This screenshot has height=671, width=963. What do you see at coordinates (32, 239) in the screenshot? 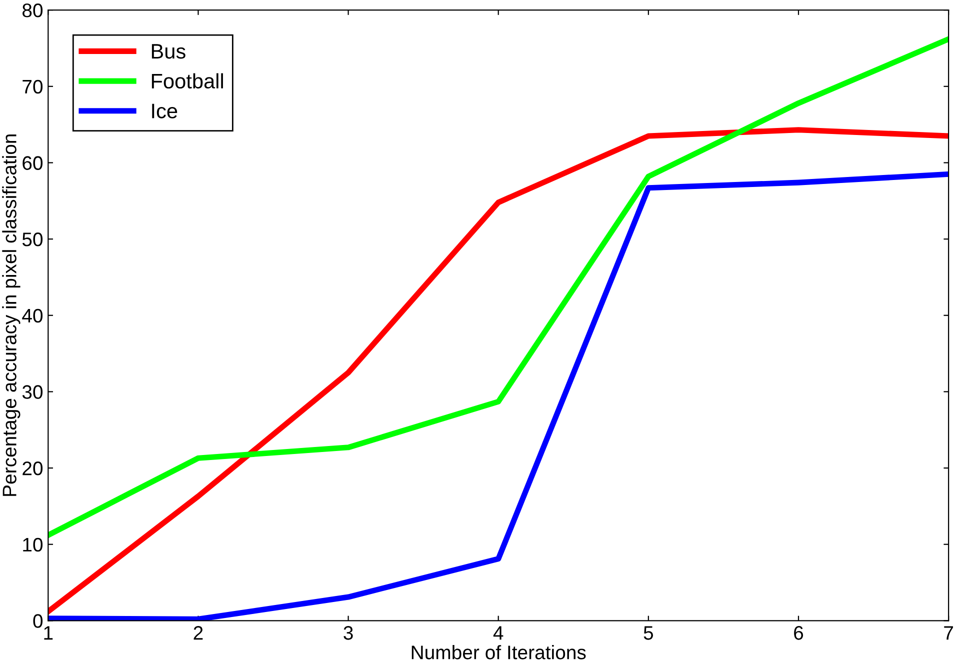
I see `y-tick-label: 50` at bounding box center [32, 239].